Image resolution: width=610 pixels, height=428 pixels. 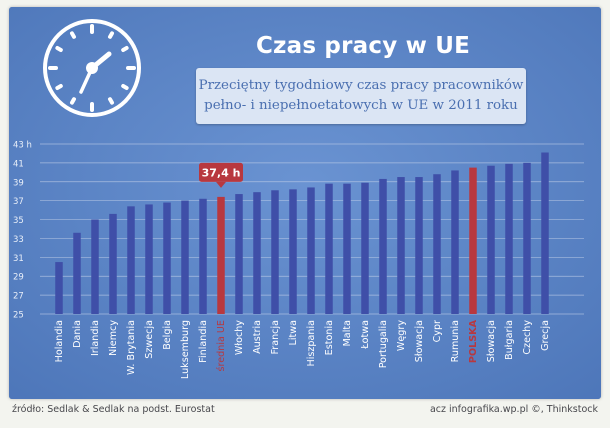 I want to click on x-tick-label: Rumunia, so click(x=455, y=341).